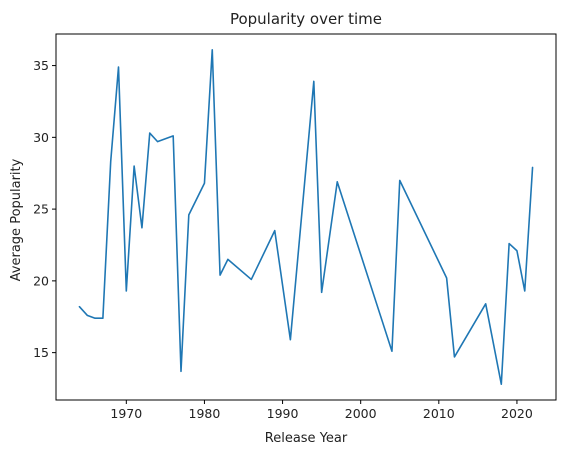 The width and height of the screenshot is (562, 455). I want to click on y-tick-label: 35, so click(41, 65).